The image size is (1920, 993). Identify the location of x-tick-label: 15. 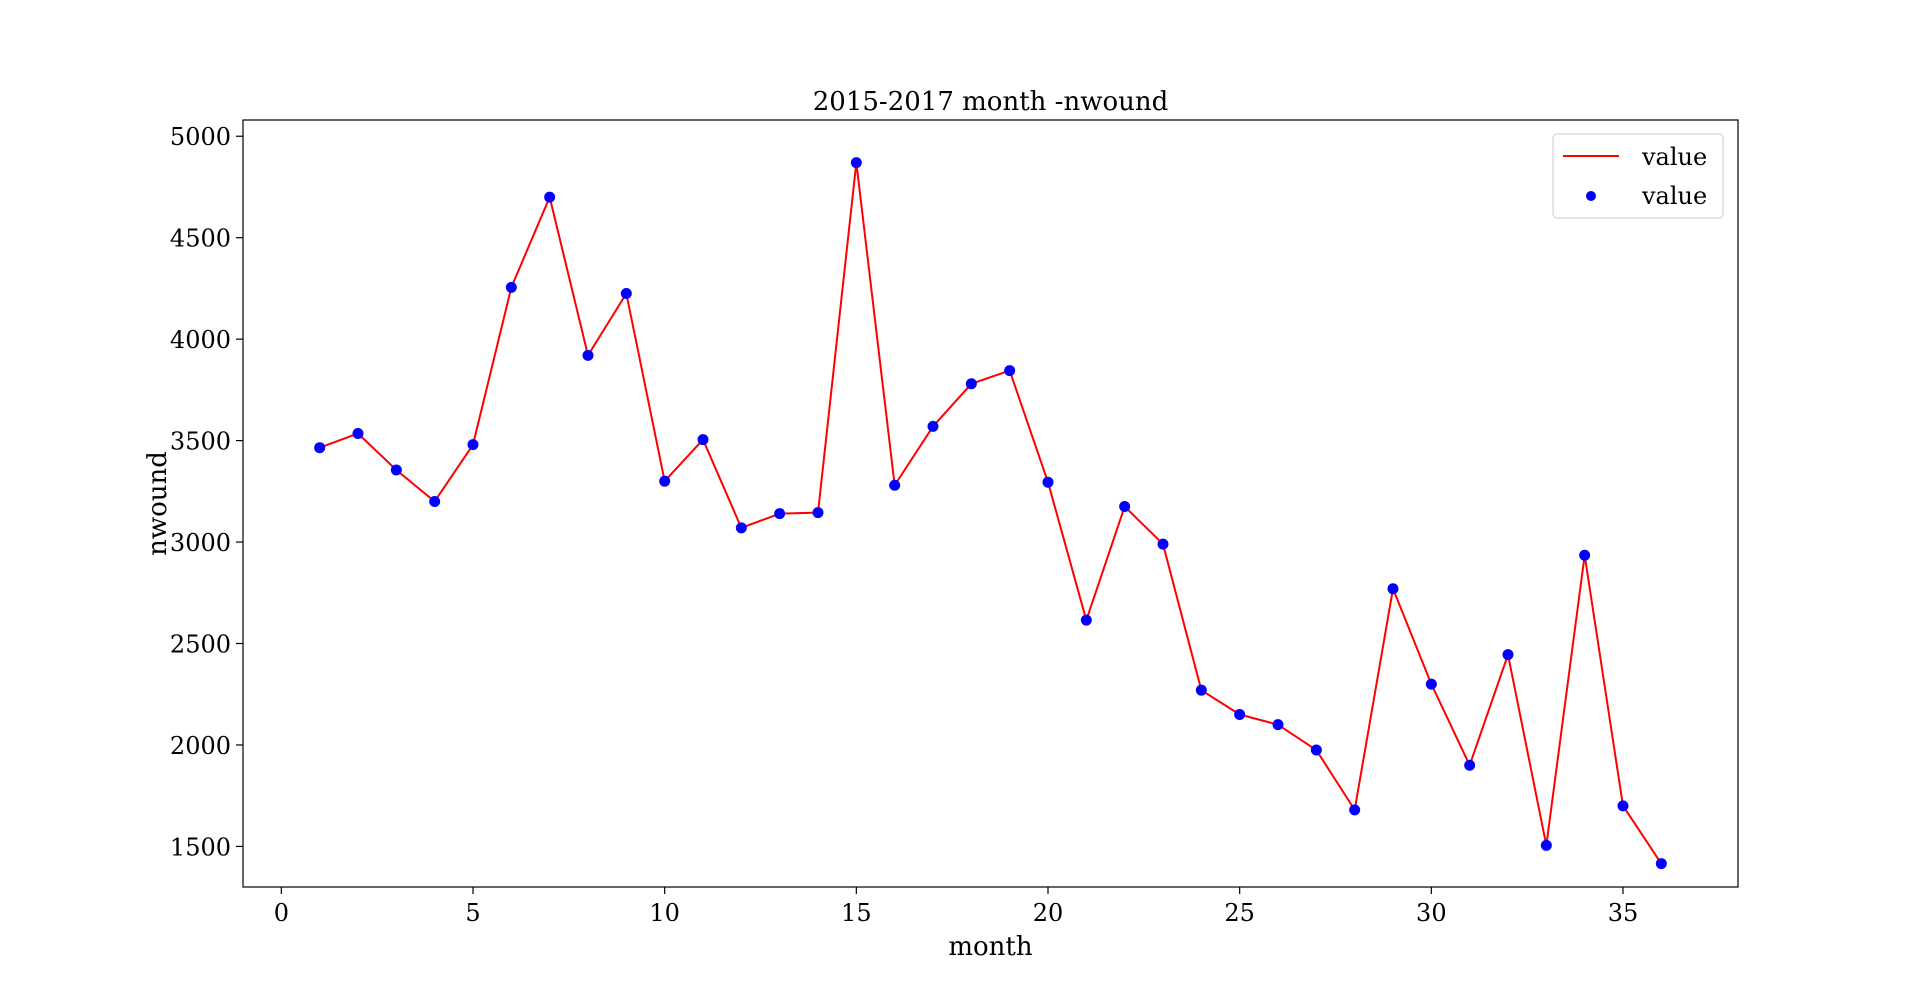
(856, 913).